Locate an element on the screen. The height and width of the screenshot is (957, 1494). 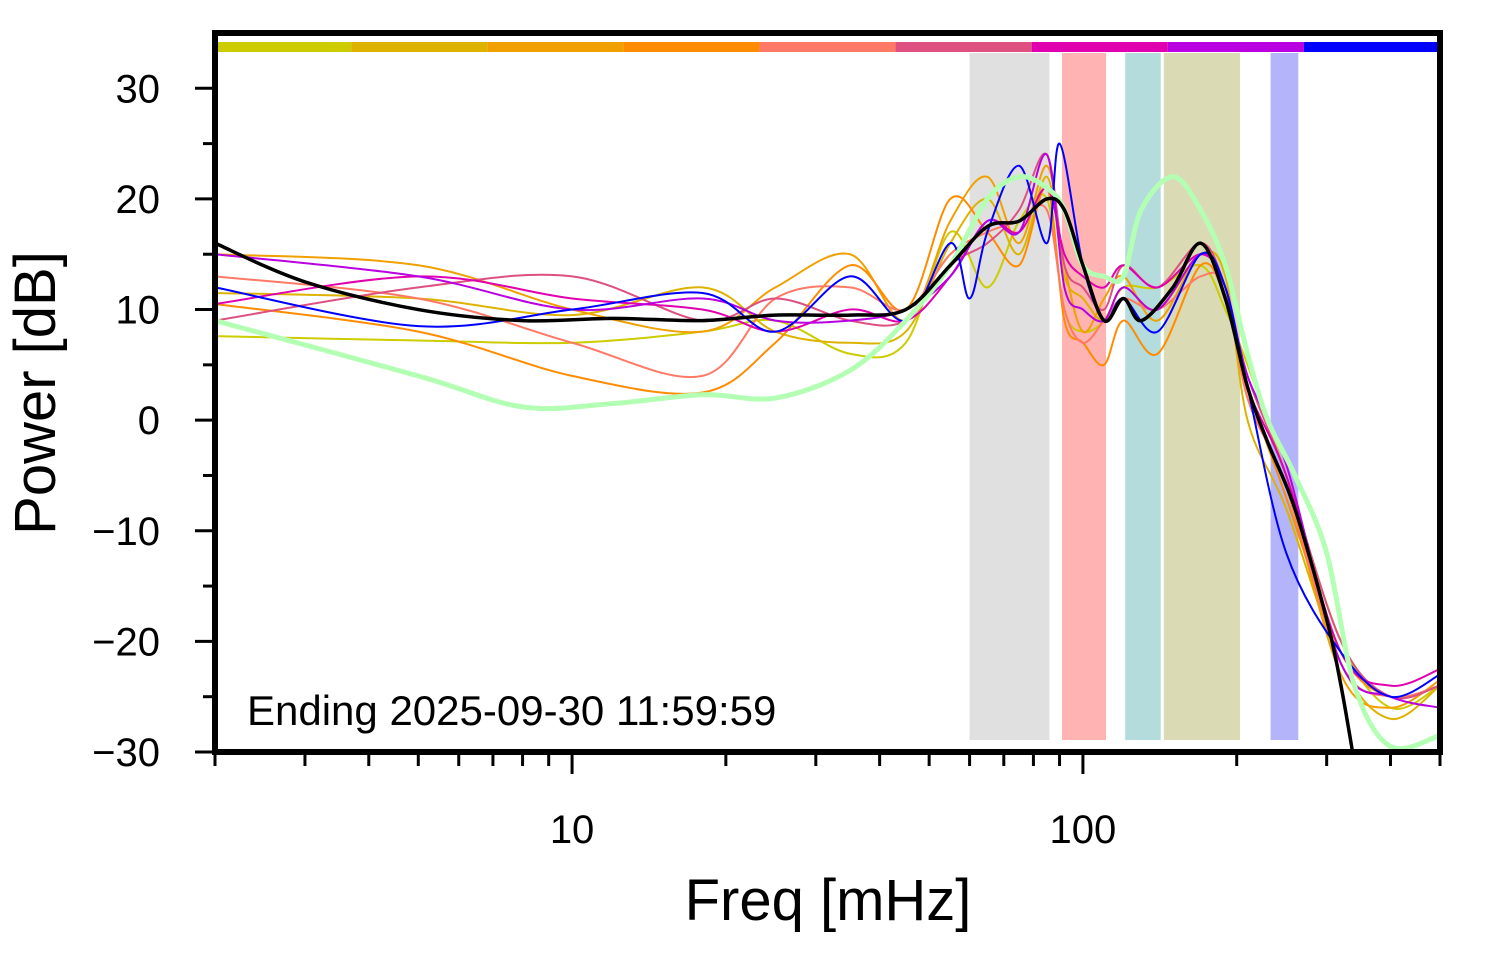
y-tick-label: 20 is located at coordinates (138, 200).